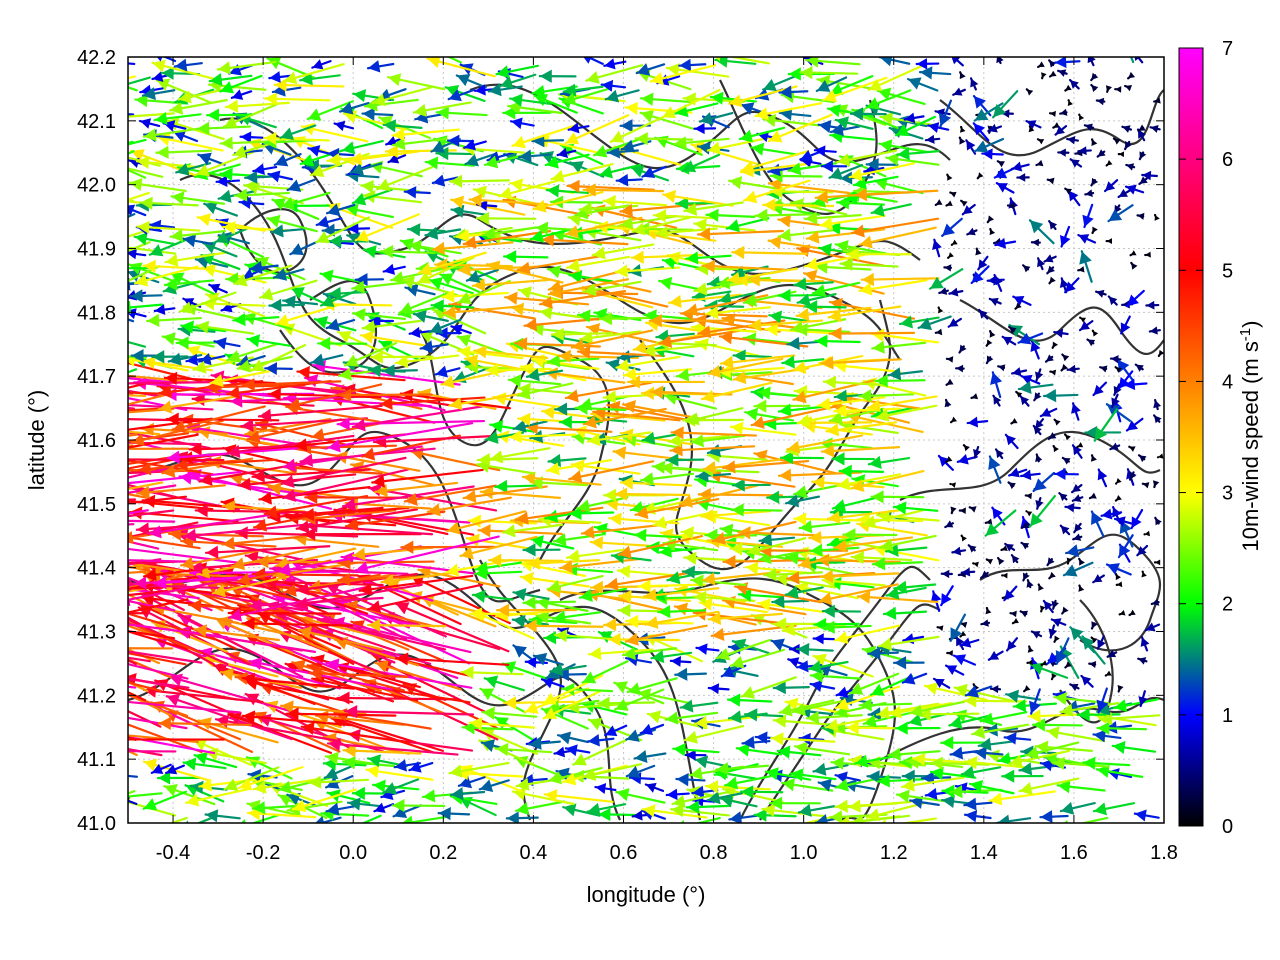 Image resolution: width=1280 pixels, height=960 pixels. Describe the element at coordinates (1051, 123) in the screenshot. I see `contour-line` at that location.